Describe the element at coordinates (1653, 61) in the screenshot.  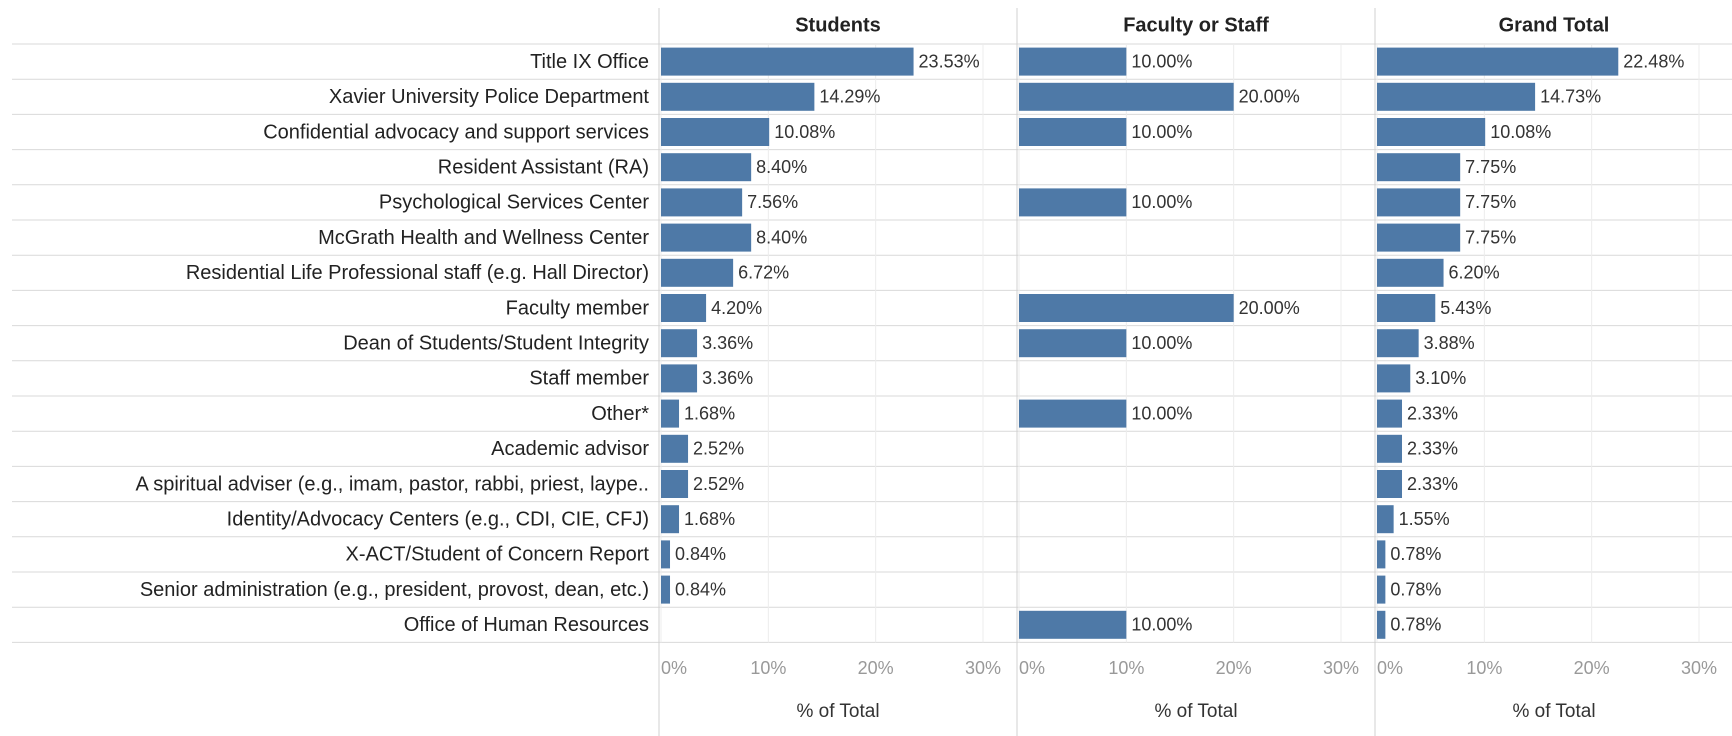
I see `value-label: 22.48%` at that location.